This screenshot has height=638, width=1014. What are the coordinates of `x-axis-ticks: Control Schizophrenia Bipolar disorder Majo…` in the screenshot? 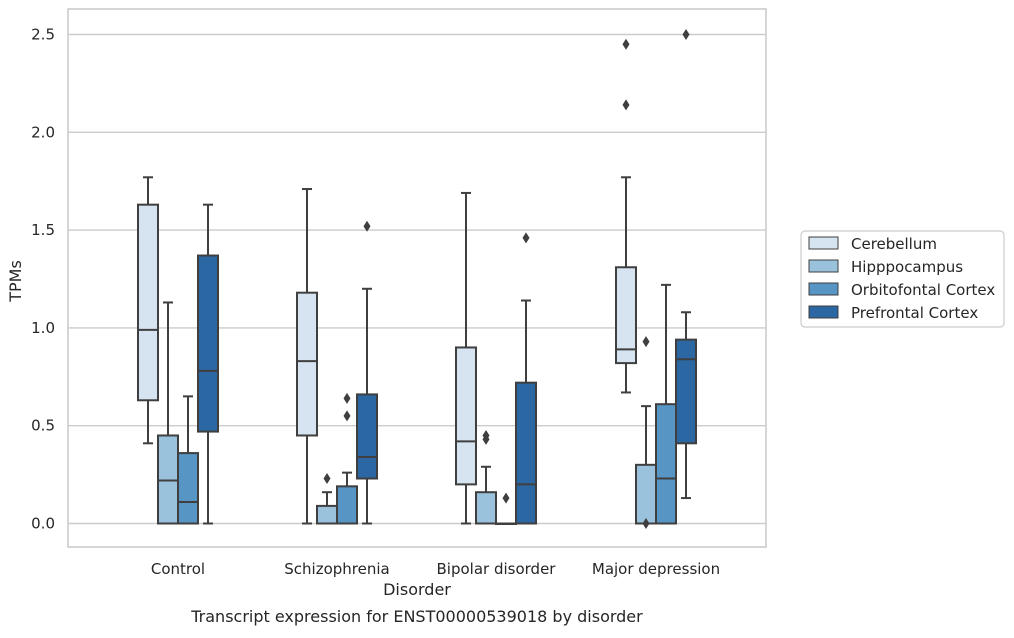 It's located at (435, 569).